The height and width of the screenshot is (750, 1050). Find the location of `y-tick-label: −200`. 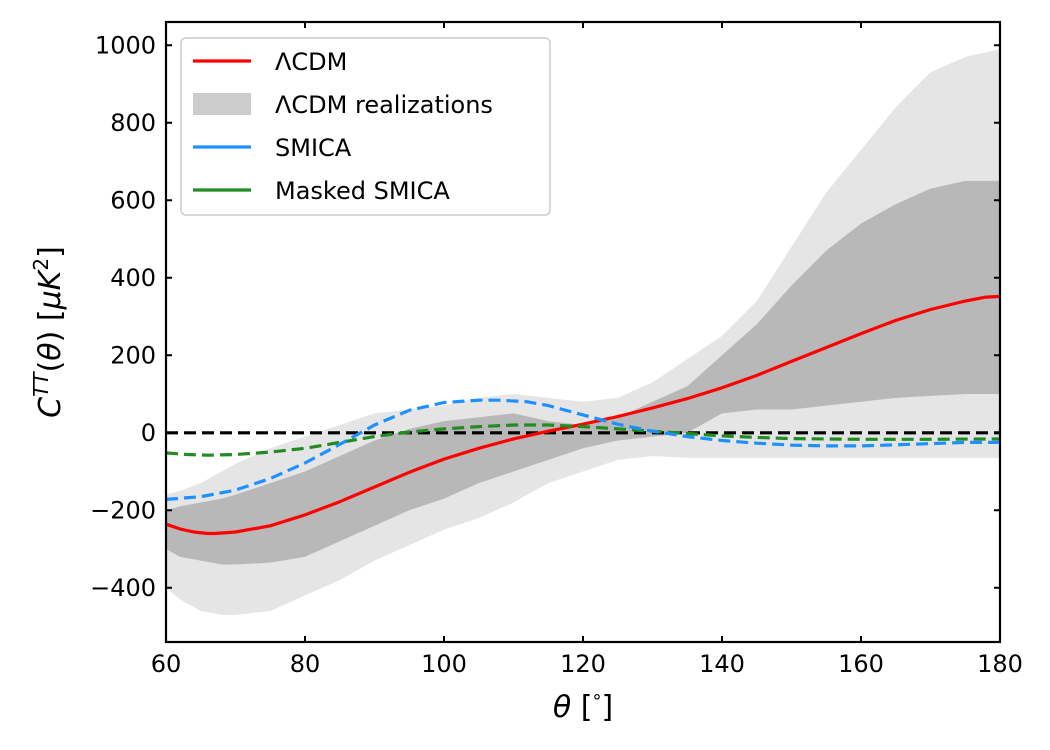

y-tick-label: −200 is located at coordinates (123, 510).